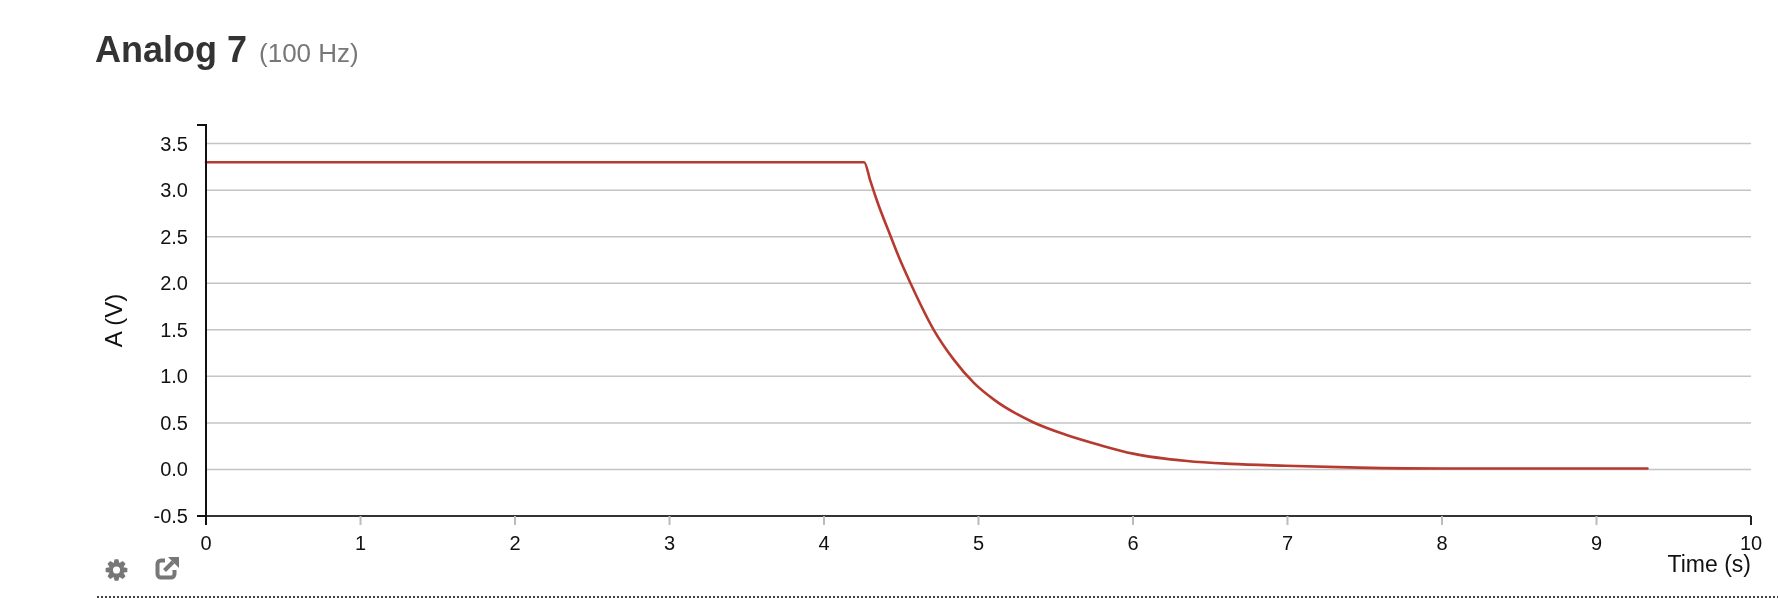 The image size is (1778, 606). What do you see at coordinates (174, 422) in the screenshot?
I see `y-tick-label: 0.5` at bounding box center [174, 422].